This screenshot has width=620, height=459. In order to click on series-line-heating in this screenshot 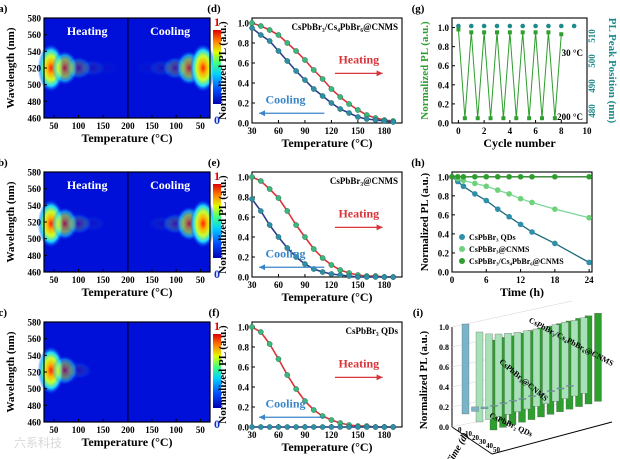, I will do `click(322, 72)`.